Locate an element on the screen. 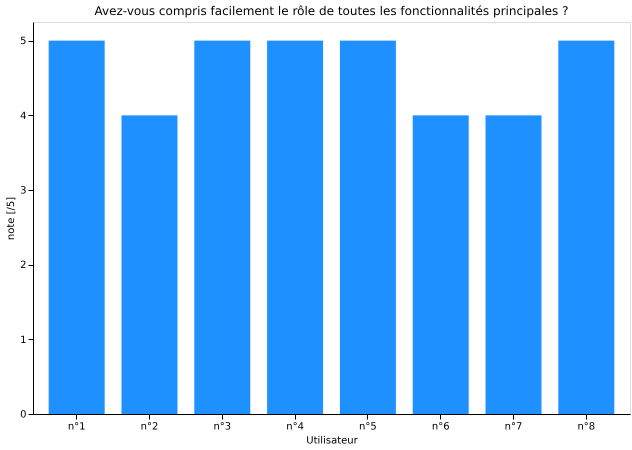 The width and height of the screenshot is (632, 450). x-tick-label: n°2 is located at coordinates (149, 427).